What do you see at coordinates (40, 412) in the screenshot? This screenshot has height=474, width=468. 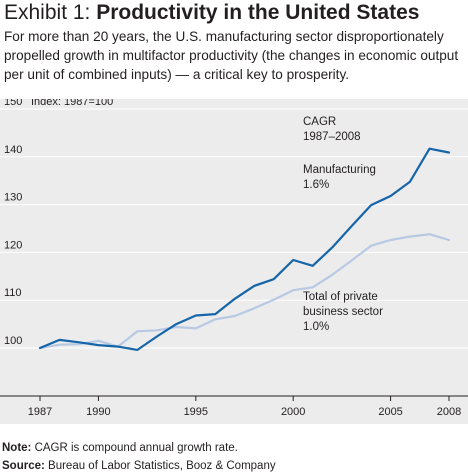 I see `x-tick-label-1987: 1987` at bounding box center [40, 412].